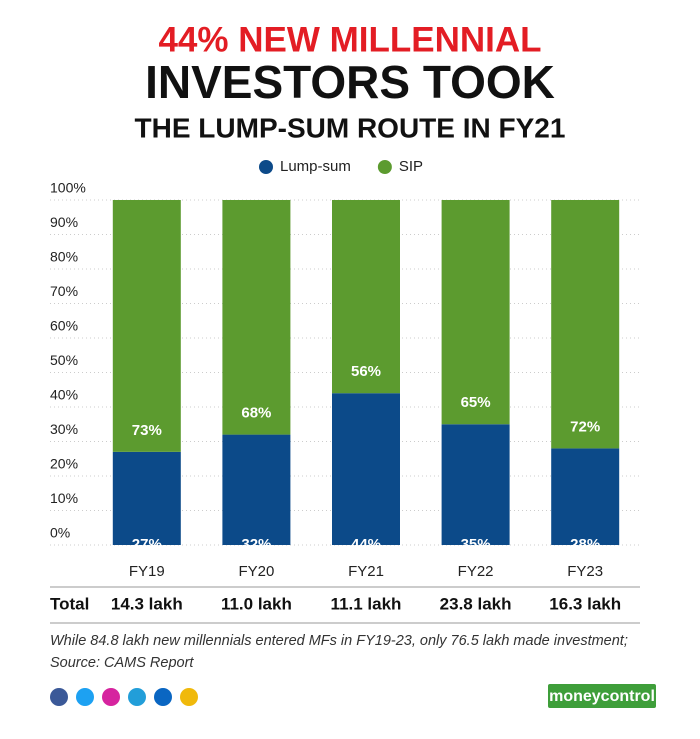  Describe the element at coordinates (64, 326) in the screenshot. I see `y-tick-label: 60%` at that location.